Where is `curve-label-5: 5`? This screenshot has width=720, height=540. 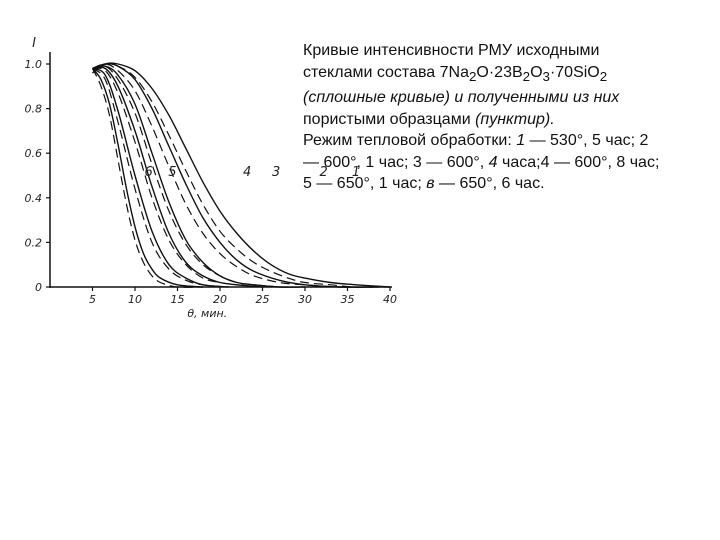
curve-label-5: 5 is located at coordinates (172, 172).